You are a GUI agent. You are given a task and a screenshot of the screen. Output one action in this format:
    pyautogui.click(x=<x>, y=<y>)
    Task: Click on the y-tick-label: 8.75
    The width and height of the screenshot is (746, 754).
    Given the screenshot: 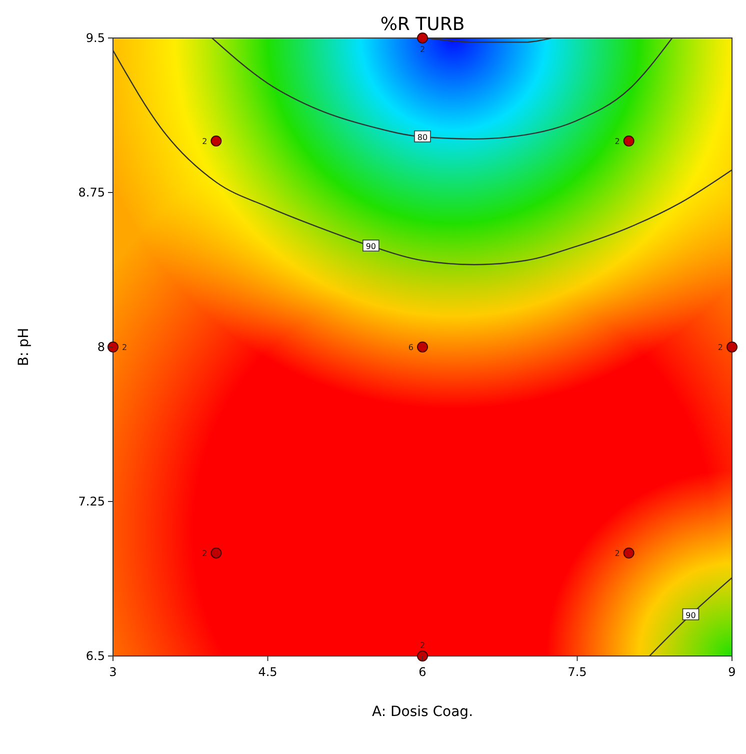 What is the action you would take?
    pyautogui.click(x=91, y=193)
    